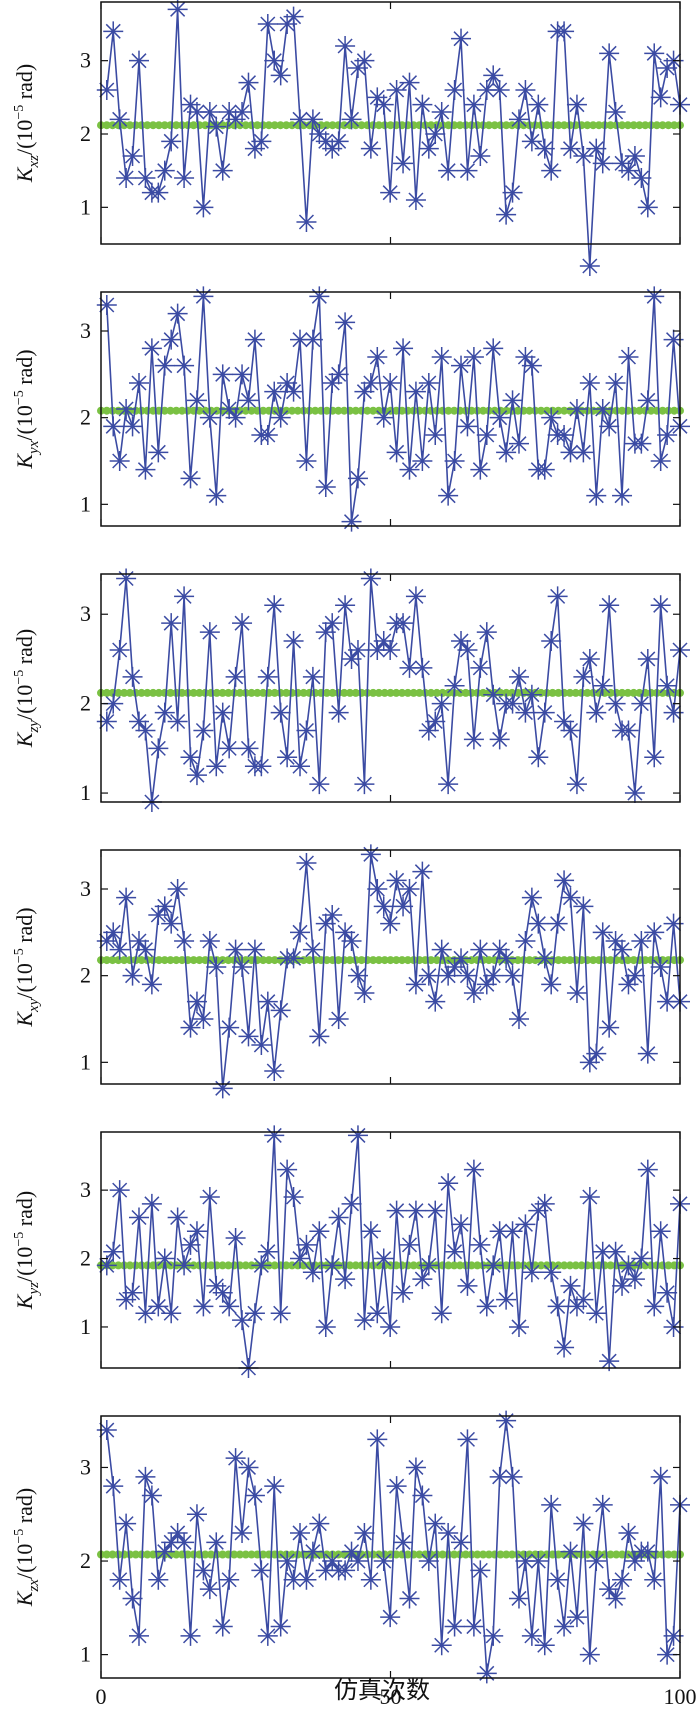 This screenshot has height=1710, width=700. I want to click on y-axis-label: Kyz/(10−5 rad), so click(27, 1250).